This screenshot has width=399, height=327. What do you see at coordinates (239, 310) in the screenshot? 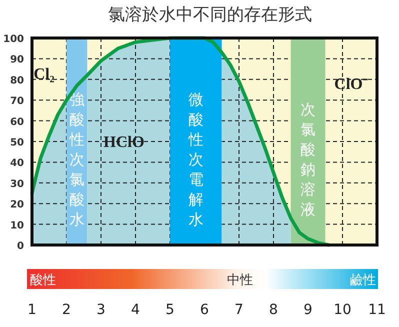
I see `x-tick-label: 7` at bounding box center [239, 310].